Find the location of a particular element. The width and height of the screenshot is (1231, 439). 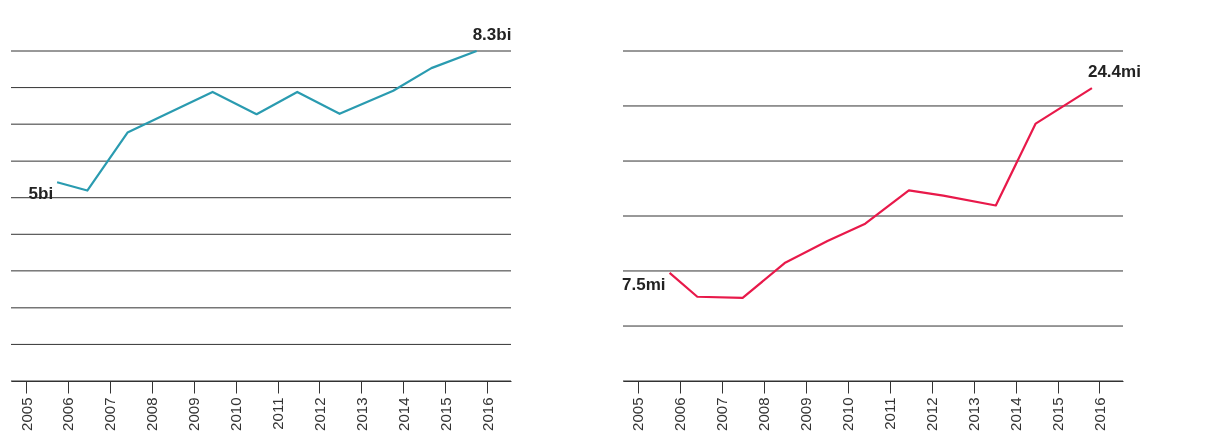

data-label: 24.4mi is located at coordinates (1114, 72).